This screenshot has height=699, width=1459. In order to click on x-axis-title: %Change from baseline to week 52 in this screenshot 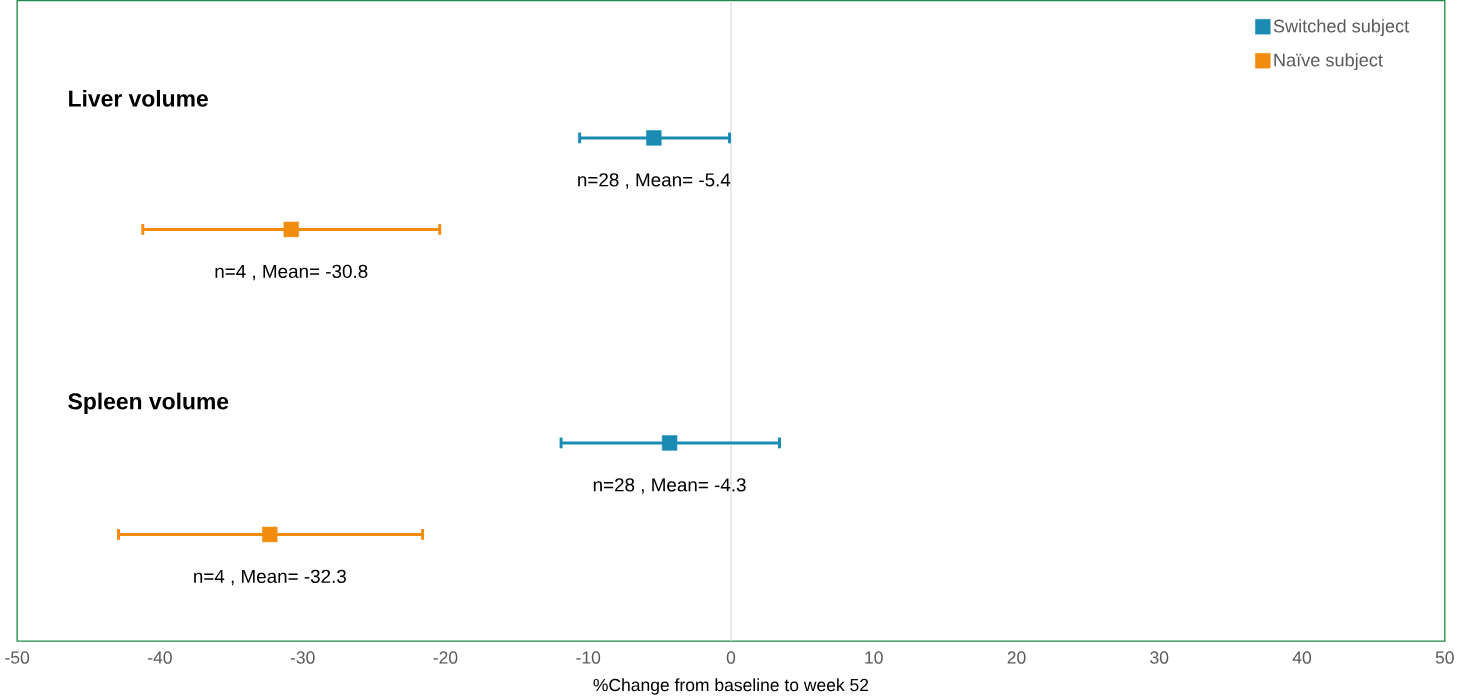, I will do `click(731, 686)`.